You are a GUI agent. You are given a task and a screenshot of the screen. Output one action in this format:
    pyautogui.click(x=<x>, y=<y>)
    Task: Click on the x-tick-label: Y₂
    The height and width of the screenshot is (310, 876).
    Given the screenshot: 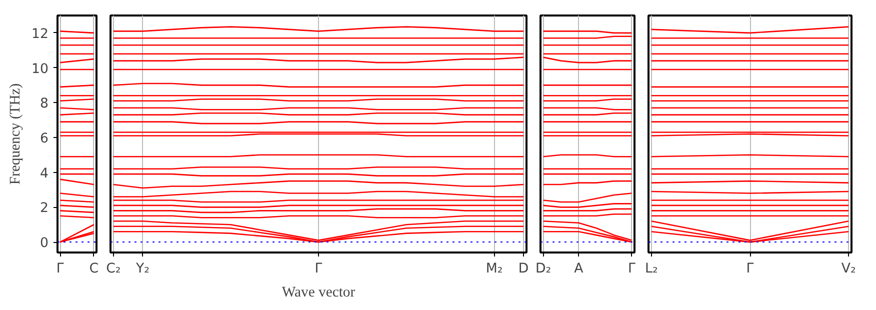 What is the action you would take?
    pyautogui.click(x=142, y=269)
    